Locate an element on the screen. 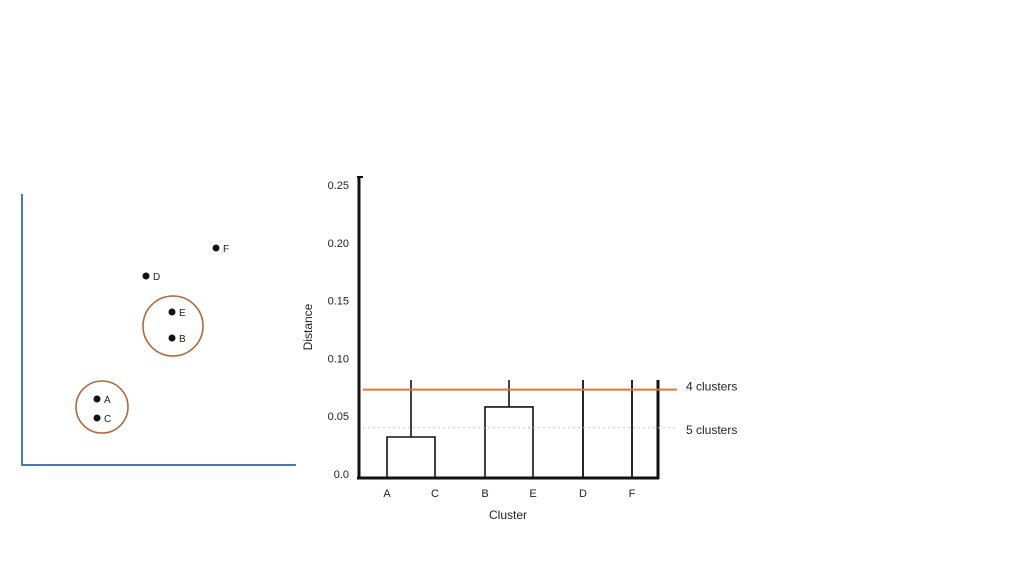 The image size is (1024, 576). merge-link-be is located at coordinates (509, 442).